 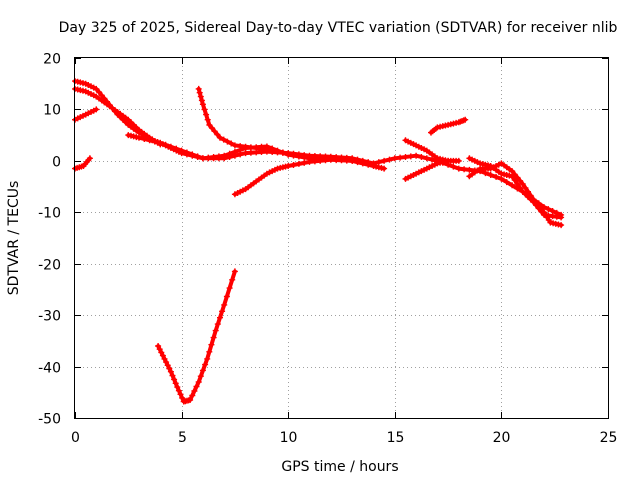 I want to click on x-tick-label: 0, so click(x=75, y=438).